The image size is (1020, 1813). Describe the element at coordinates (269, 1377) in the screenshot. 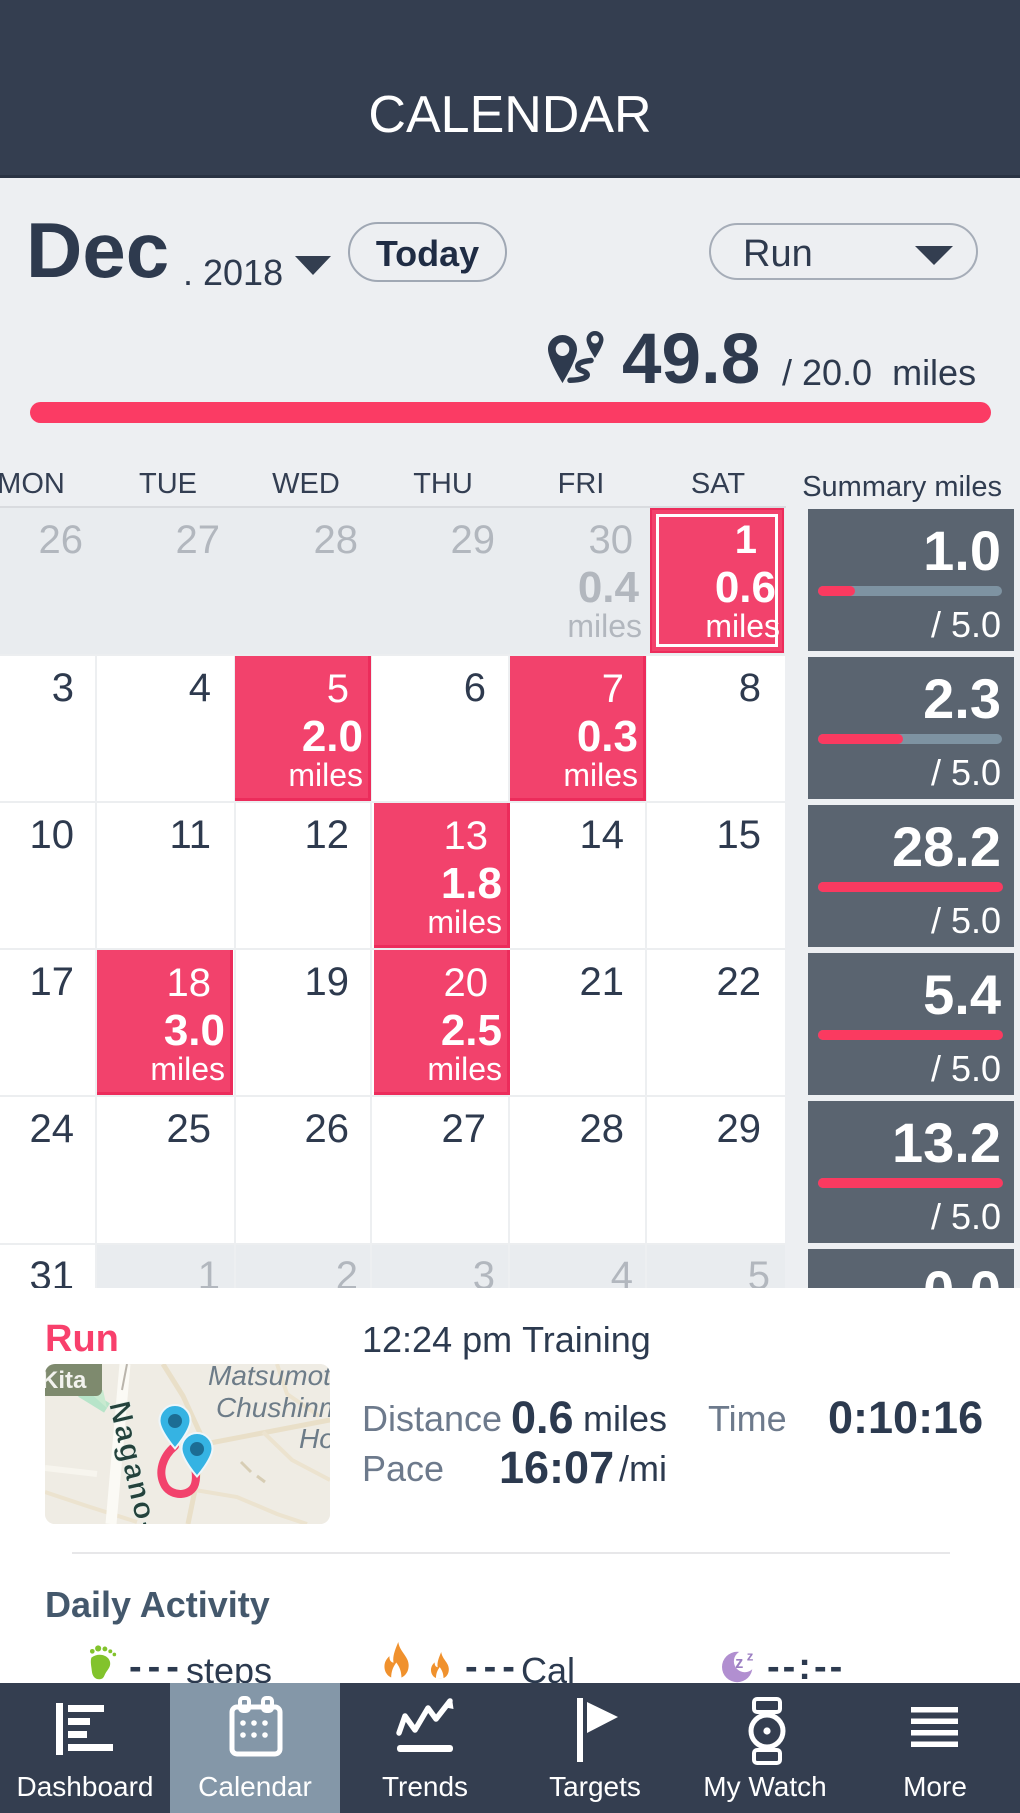

I see `svg-text: Matsumot` at that location.